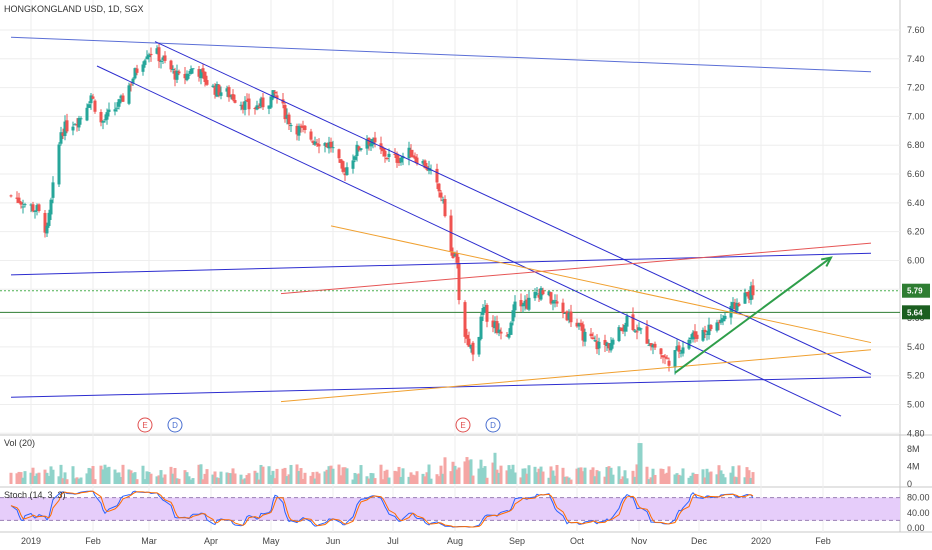  What do you see at coordinates (823, 541) in the screenshot?
I see `time-tick-label: Feb` at bounding box center [823, 541].